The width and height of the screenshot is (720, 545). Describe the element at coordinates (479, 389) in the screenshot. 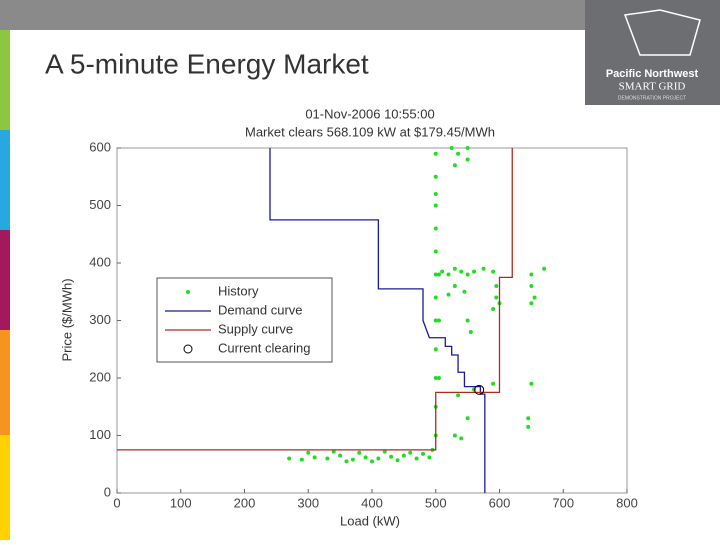

I see `clearing-point` at that location.